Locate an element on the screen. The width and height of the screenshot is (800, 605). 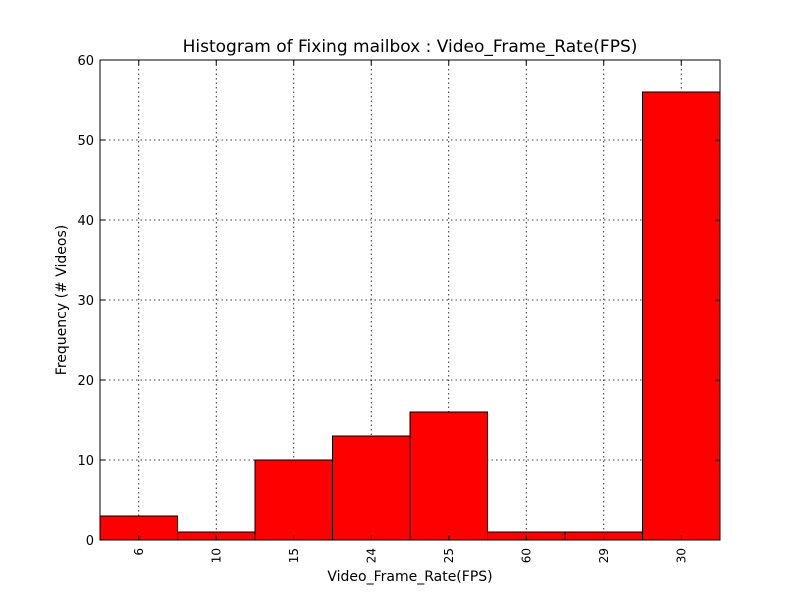
x-tick-label: 15 is located at coordinates (294, 555).